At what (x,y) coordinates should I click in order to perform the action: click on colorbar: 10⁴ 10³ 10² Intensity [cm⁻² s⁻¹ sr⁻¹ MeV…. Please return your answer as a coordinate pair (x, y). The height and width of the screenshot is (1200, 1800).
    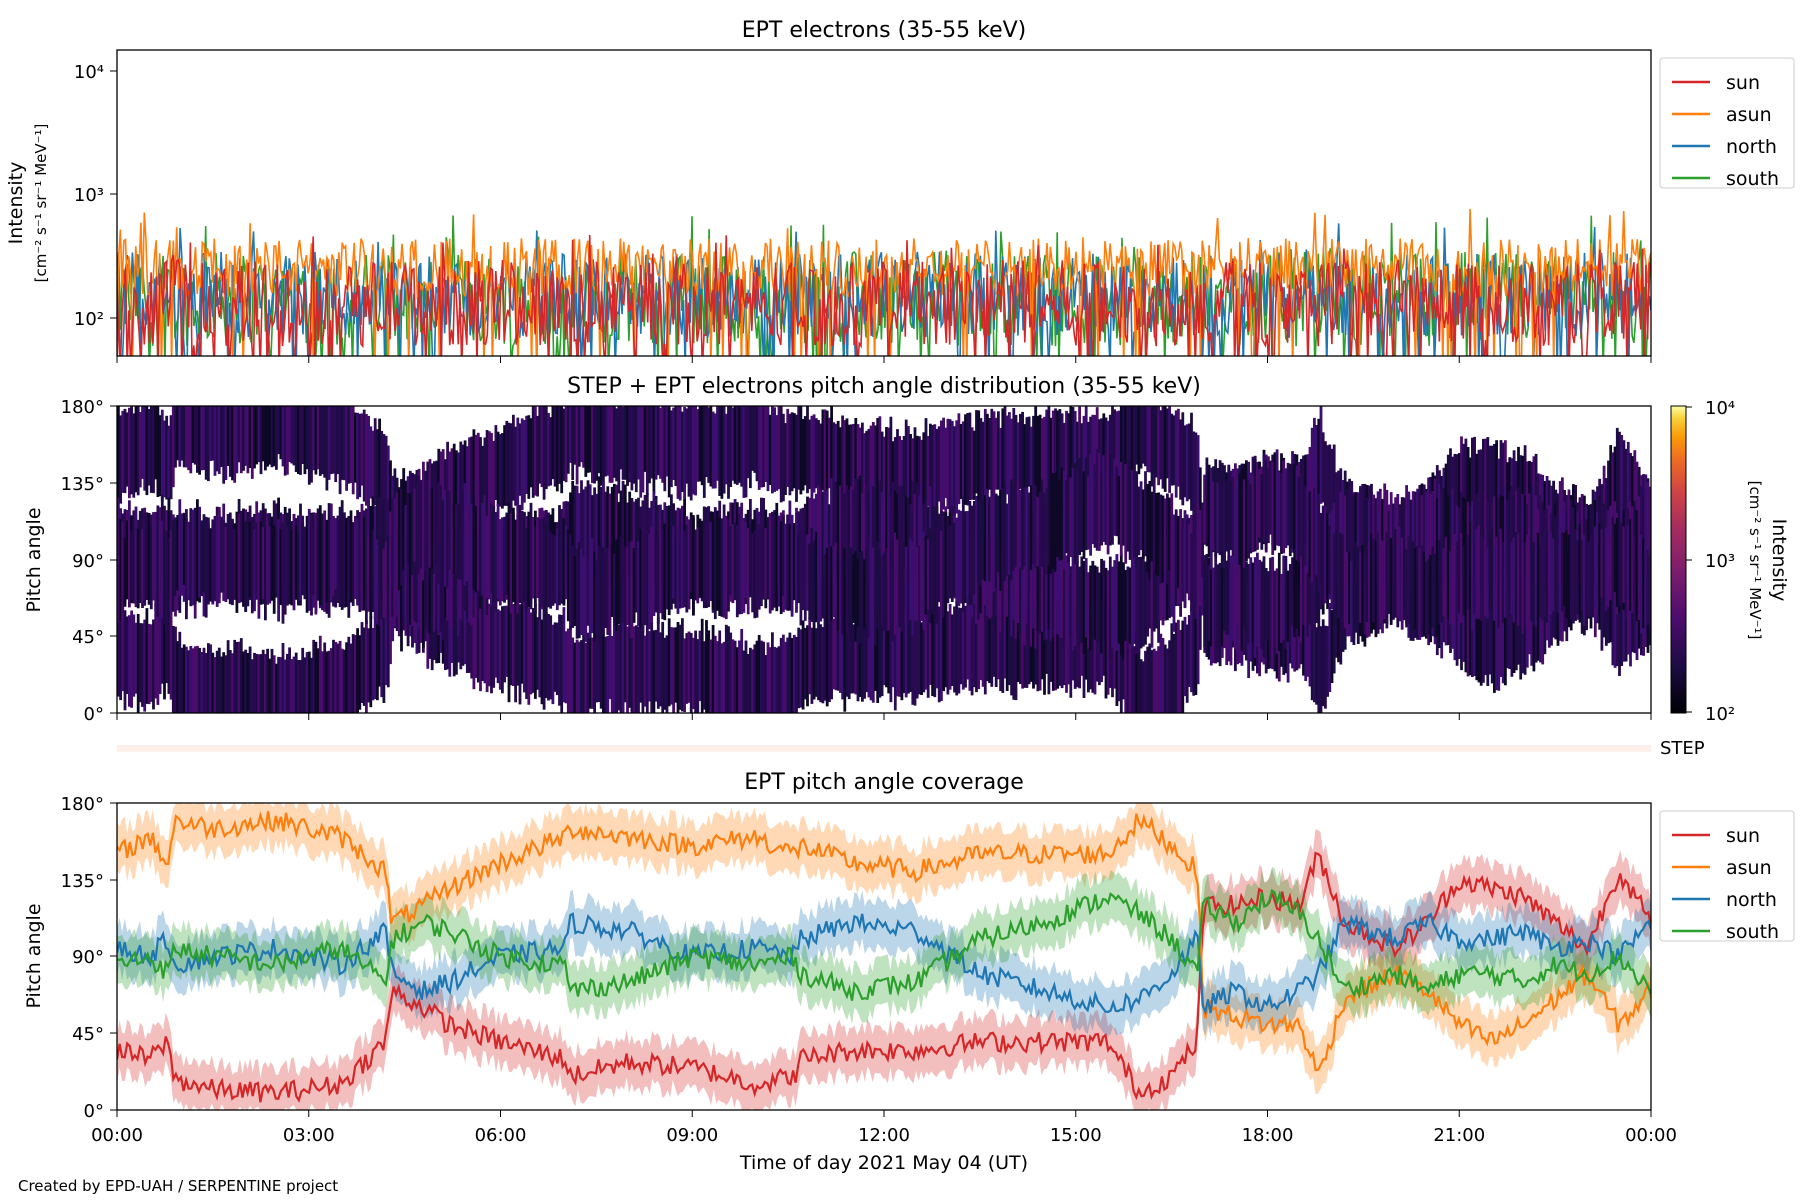
    Looking at the image, I should click on (1730, 561).